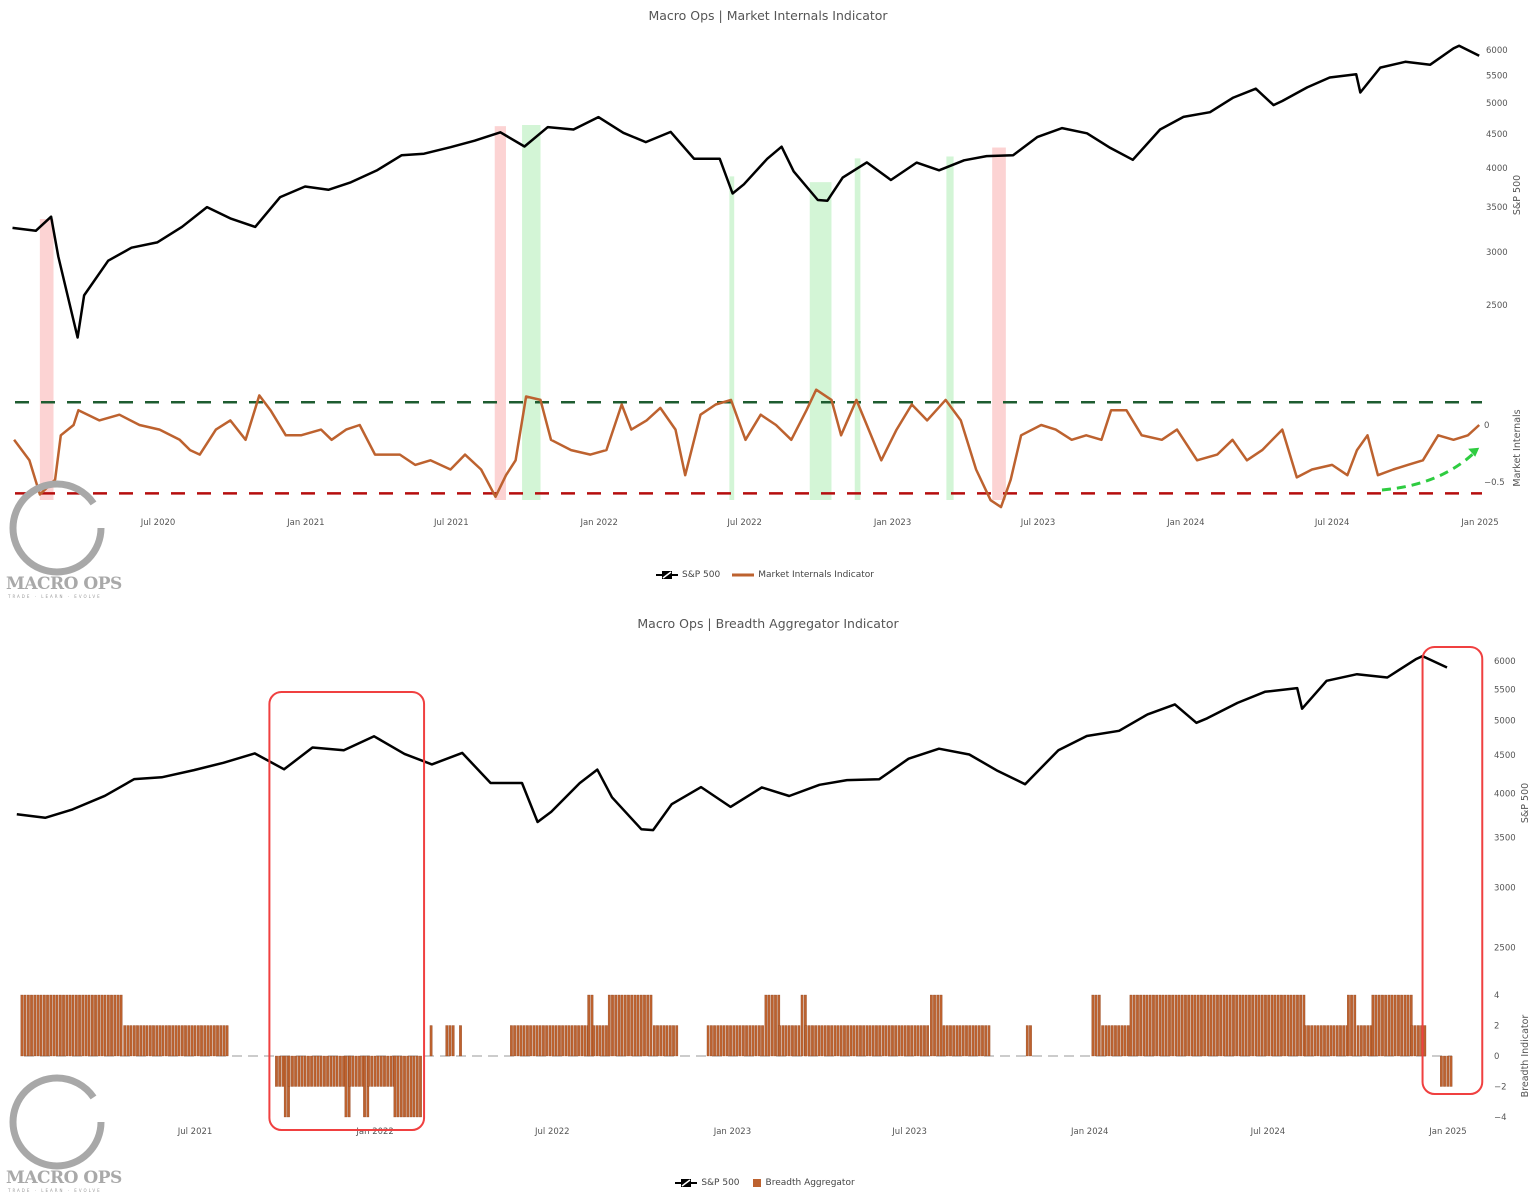 This screenshot has height=1198, width=1536. What do you see at coordinates (552, 1132) in the screenshot?
I see `x-tick-label: Jul 2022` at bounding box center [552, 1132].